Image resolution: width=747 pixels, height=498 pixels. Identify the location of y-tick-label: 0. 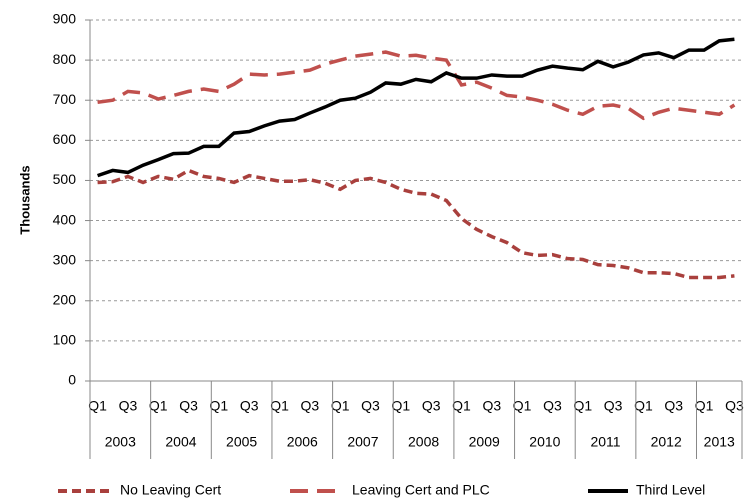
(72, 380).